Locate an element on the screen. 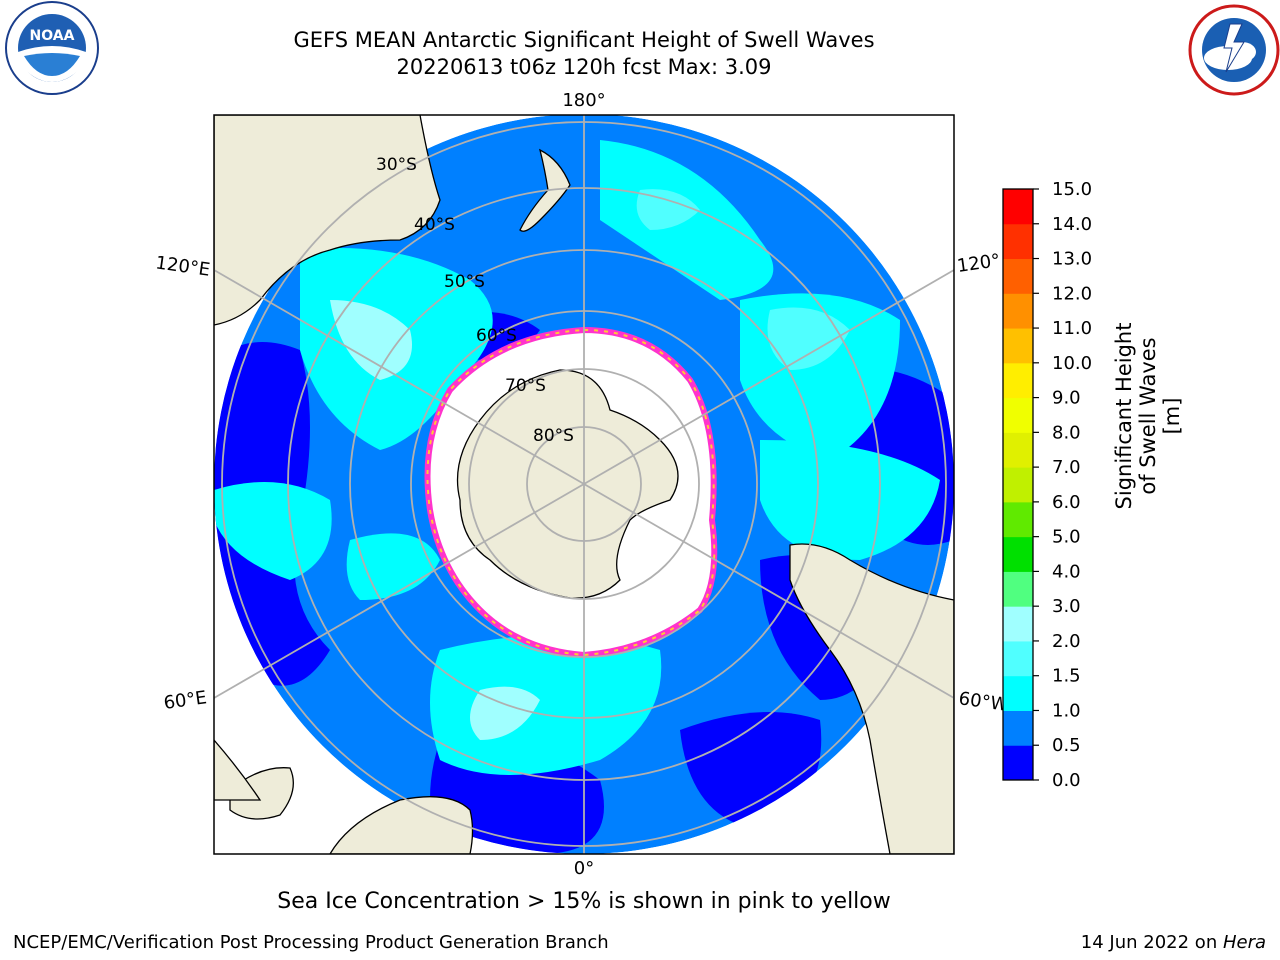 The height and width of the screenshot is (960, 1280). colorbar-tick-label: 9.0 is located at coordinates (1066, 398).